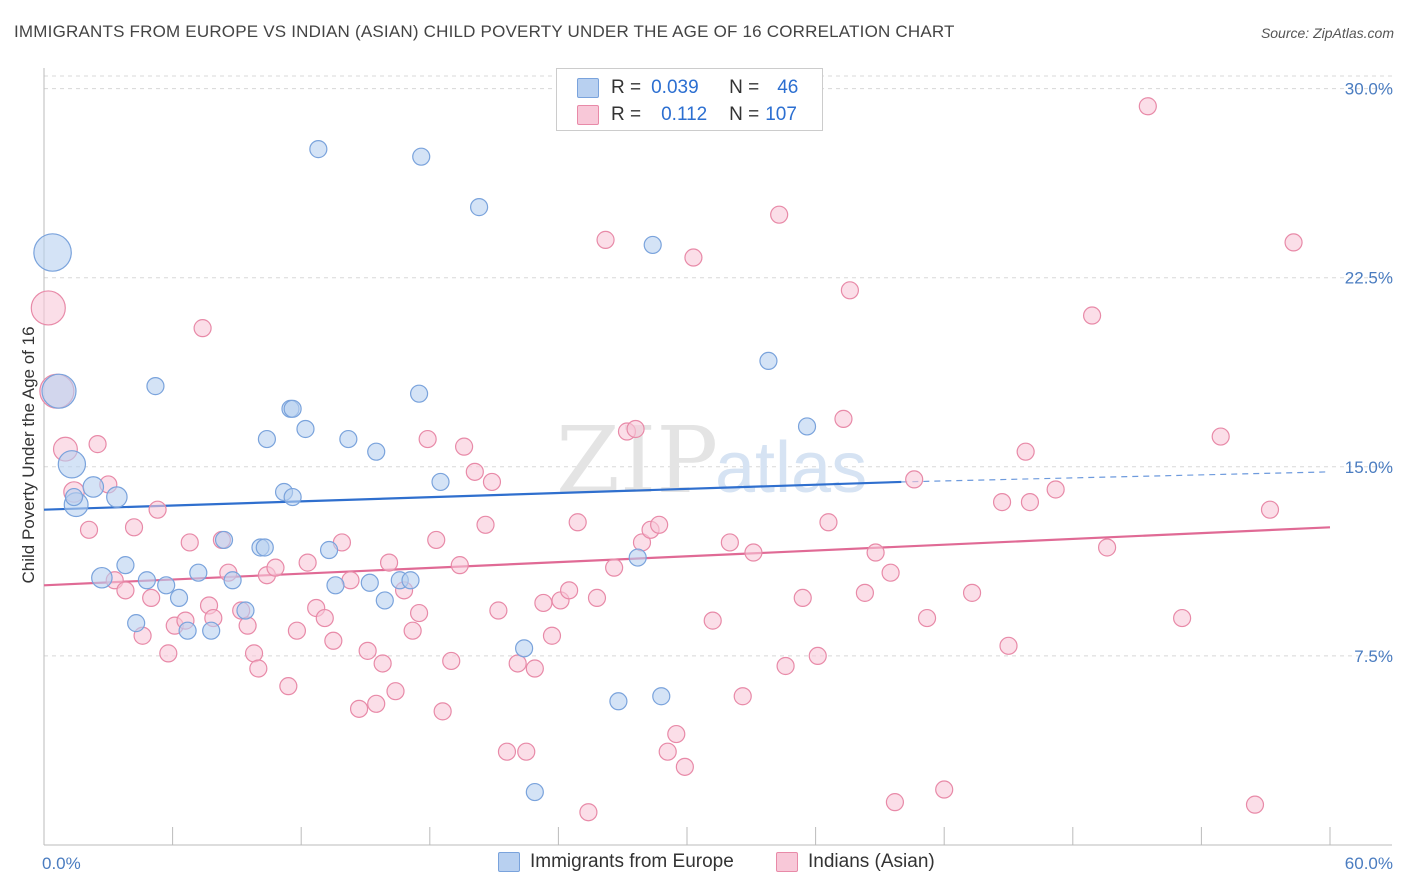 The image size is (1406, 892). What do you see at coordinates (687, 115) in the screenshot?
I see `legend-row-indians: R = 0.112 N = 107` at bounding box center [687, 115].